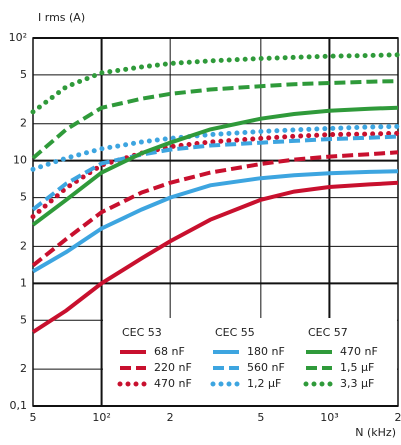 The width and height of the screenshot is (401, 445). Describe the element at coordinates (20, 160) in the screenshot. I see `y-tick-label: 10` at that location.